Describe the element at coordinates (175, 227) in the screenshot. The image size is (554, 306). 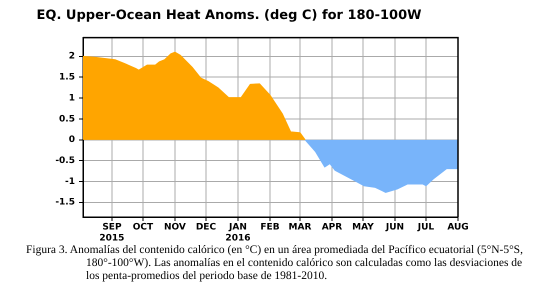
I see `x-tick-label: NOV` at that location.